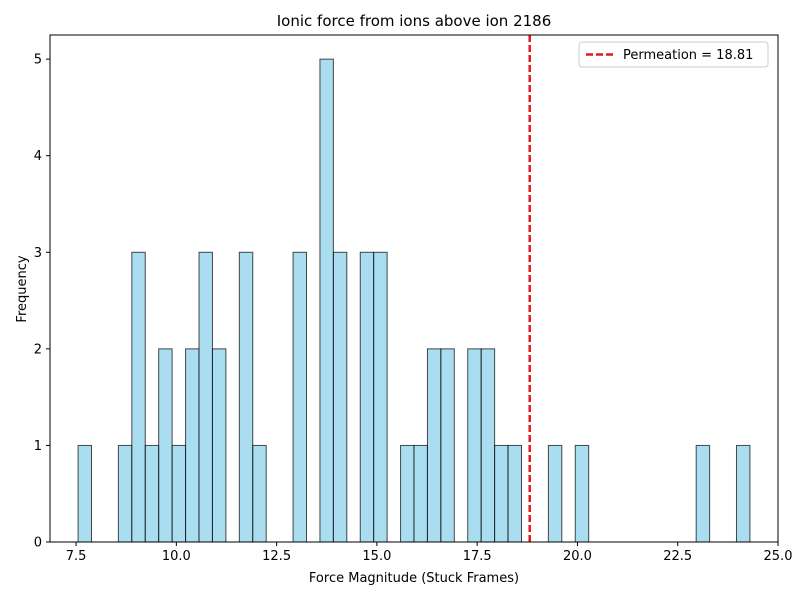 Image resolution: width=800 pixels, height=600 pixels. What do you see at coordinates (414, 21) in the screenshot?
I see `chart-title: Ionic force from ions above ion 2186` at bounding box center [414, 21].